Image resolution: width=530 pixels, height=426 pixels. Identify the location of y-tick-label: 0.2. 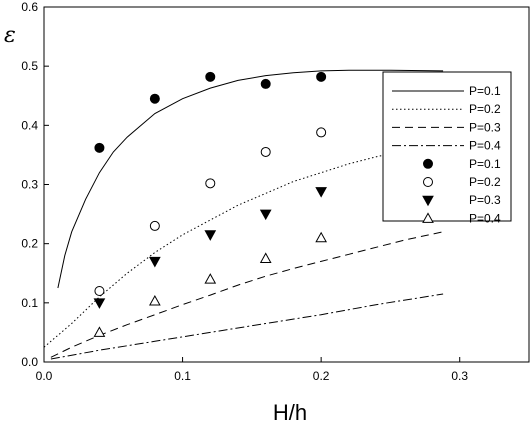
(29, 244).